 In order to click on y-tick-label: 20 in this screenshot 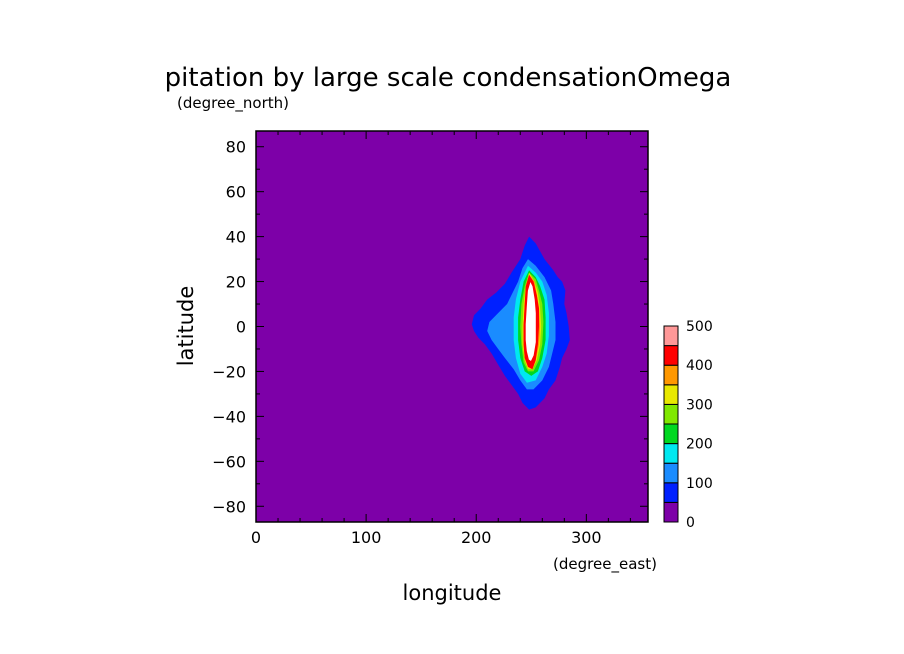, I will do `click(236, 282)`.